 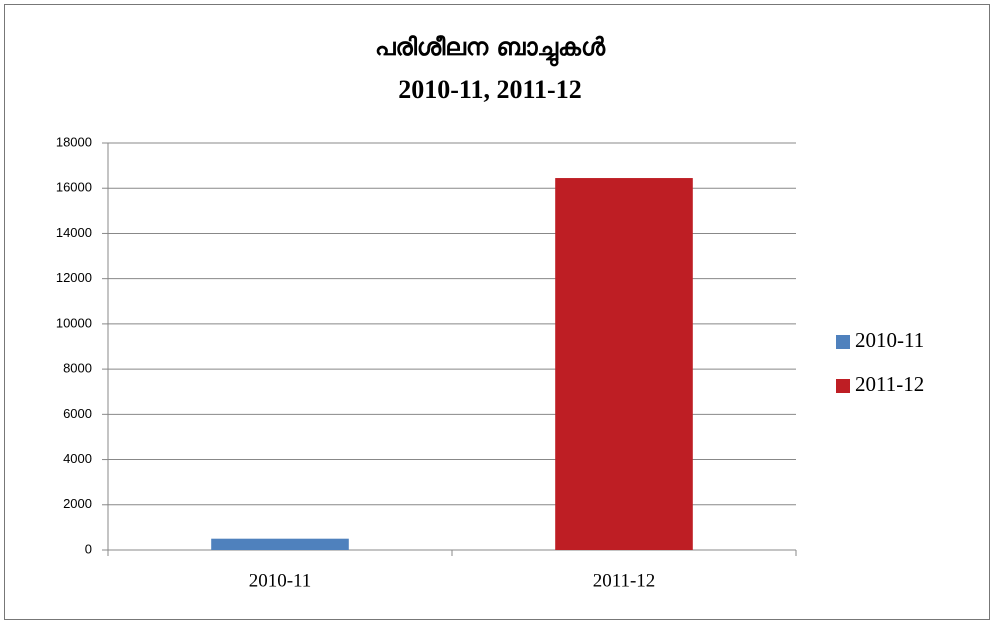 I want to click on y-tick-label: 8000, so click(x=77, y=368).